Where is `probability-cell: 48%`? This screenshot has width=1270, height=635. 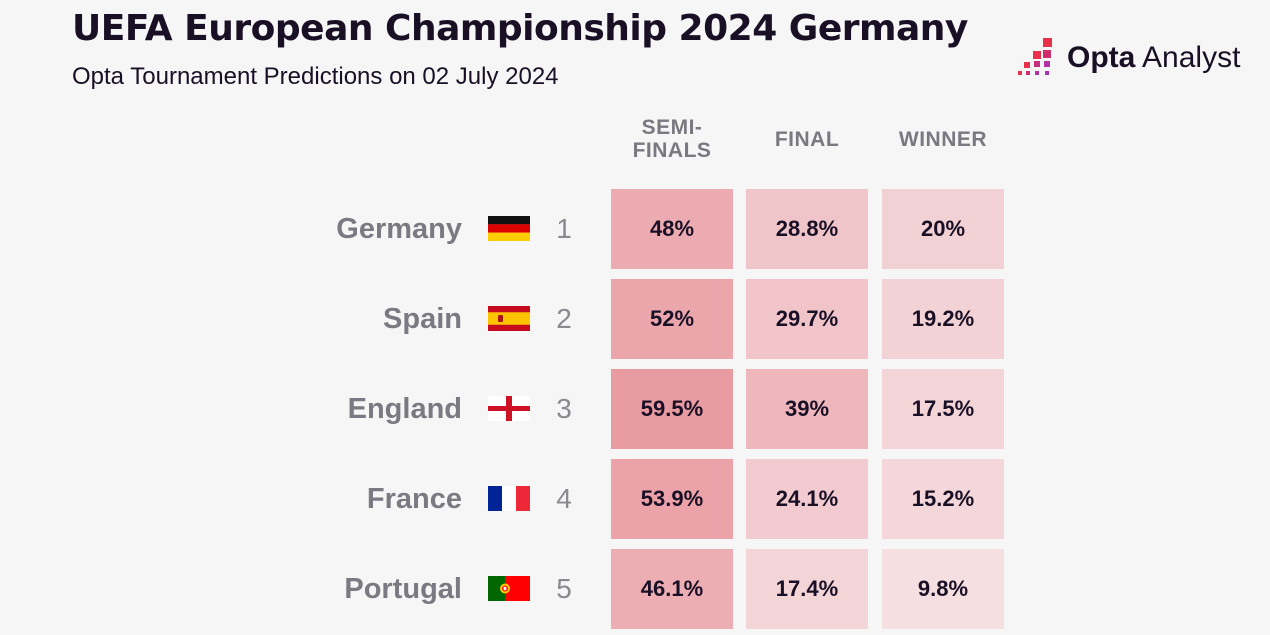
probability-cell: 48% is located at coordinates (672, 229).